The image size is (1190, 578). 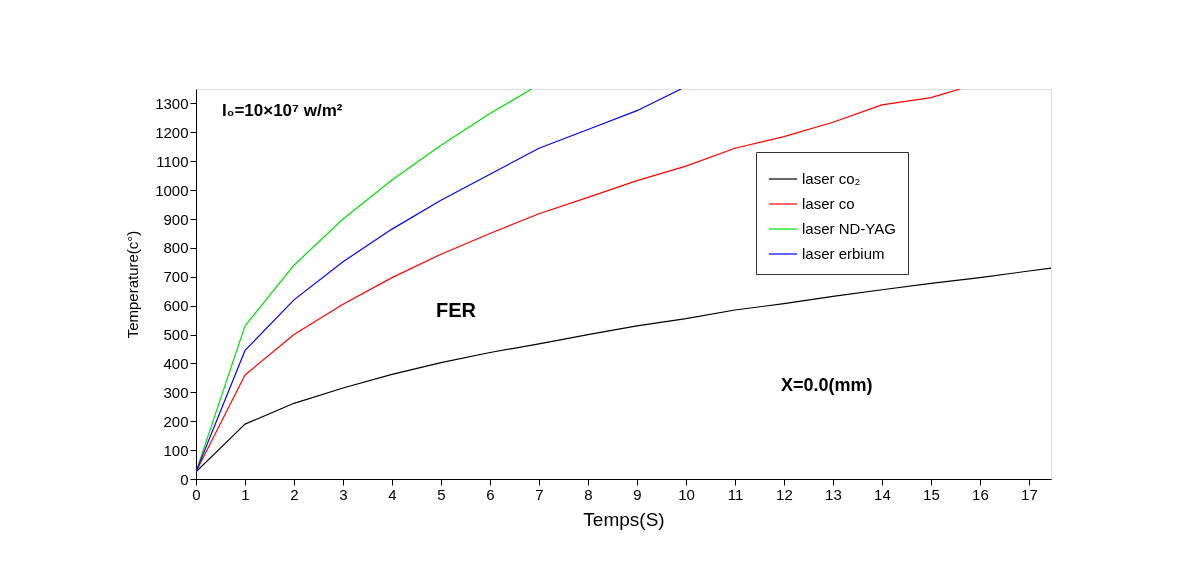 What do you see at coordinates (490, 494) in the screenshot?
I see `x-tick-label: 6` at bounding box center [490, 494].